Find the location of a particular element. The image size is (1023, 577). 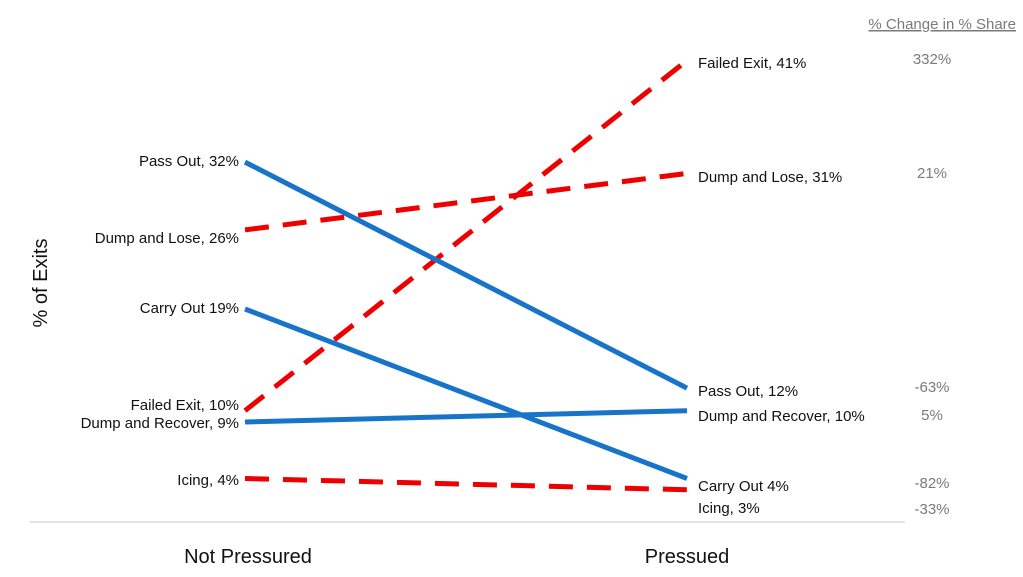

left-label-pass-out: Pass Out, 32% is located at coordinates (189, 161).